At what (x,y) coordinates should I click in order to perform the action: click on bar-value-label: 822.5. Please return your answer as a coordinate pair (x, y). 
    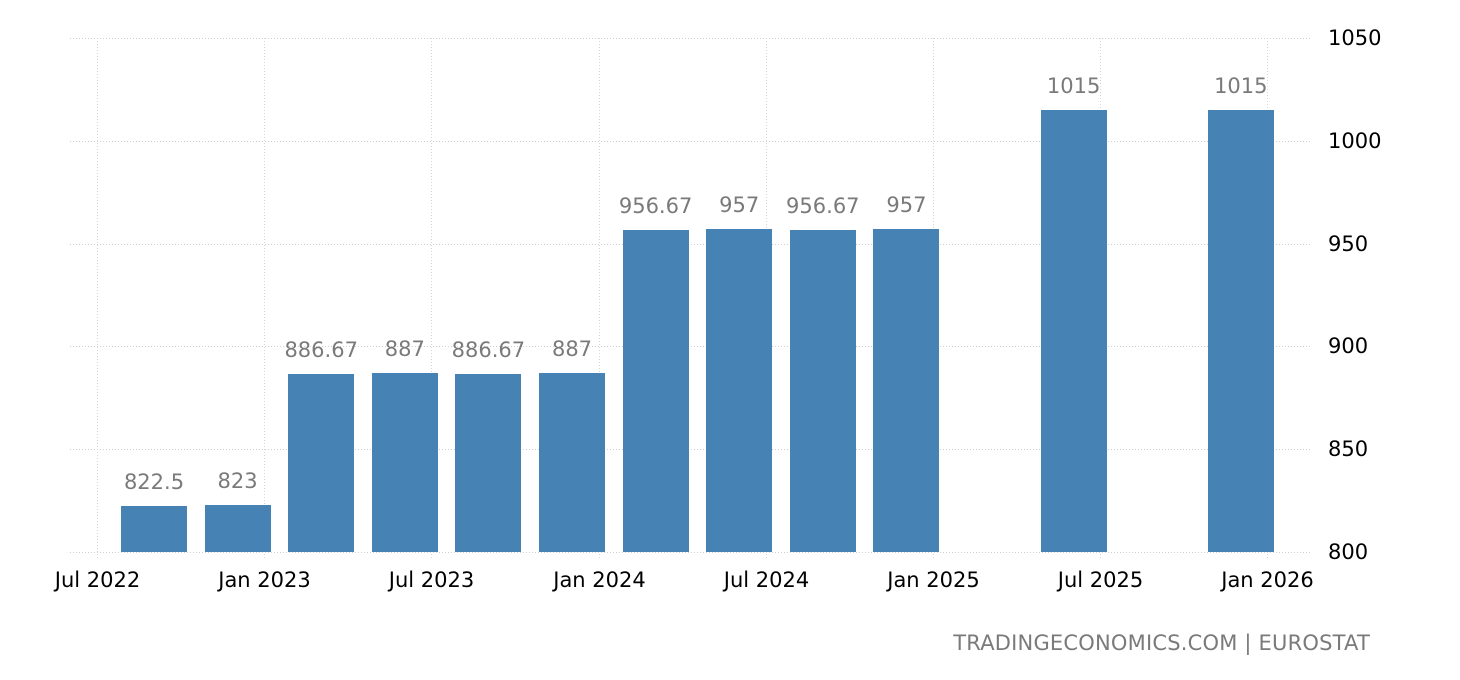
    Looking at the image, I should click on (154, 481).